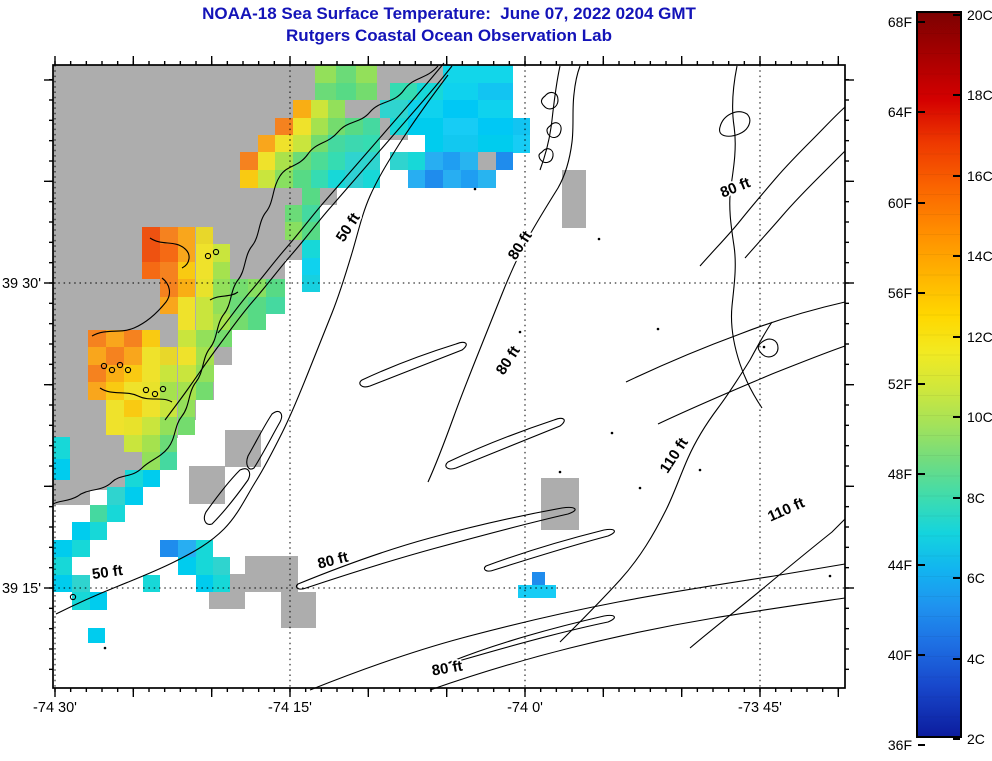  What do you see at coordinates (979, 95) in the screenshot?
I see `colorbar-c-label: 18C` at bounding box center [979, 95].